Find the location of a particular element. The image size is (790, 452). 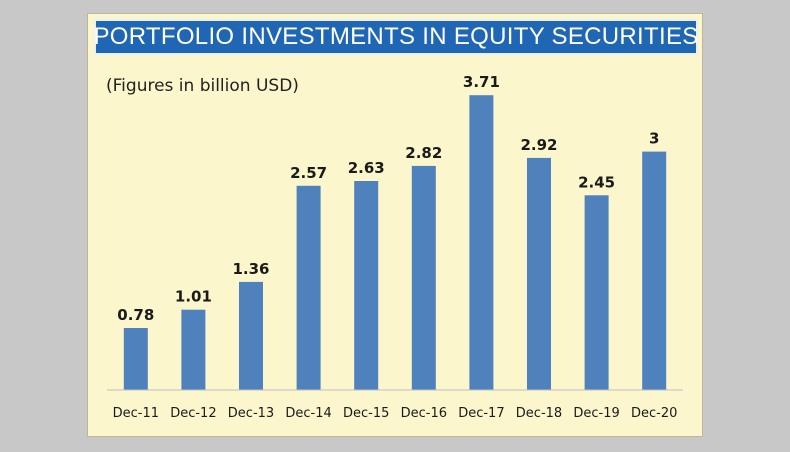

value-label-dec-16: 2.82 is located at coordinates (423, 153).